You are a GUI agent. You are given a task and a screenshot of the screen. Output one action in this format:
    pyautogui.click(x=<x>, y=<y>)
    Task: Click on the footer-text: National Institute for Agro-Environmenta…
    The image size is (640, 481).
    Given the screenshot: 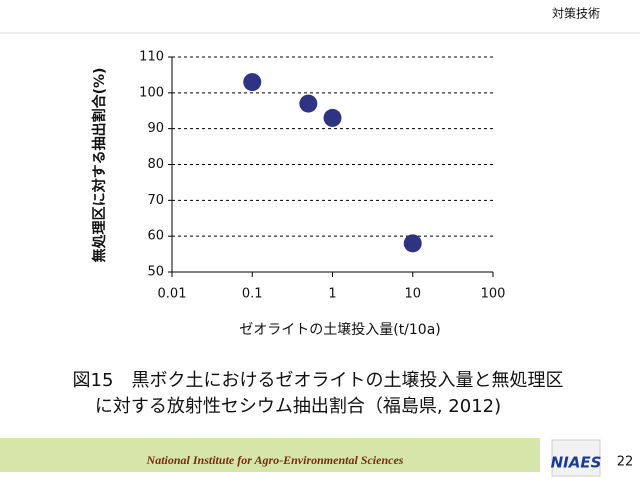 What is the action you would take?
    pyautogui.click(x=275, y=460)
    